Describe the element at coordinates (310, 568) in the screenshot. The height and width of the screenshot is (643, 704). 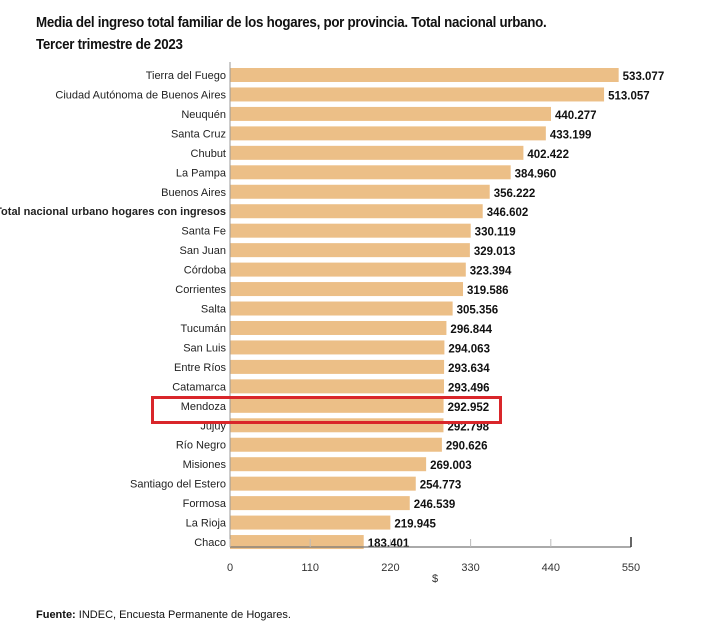
I see `x-tick-label: 110` at that location.